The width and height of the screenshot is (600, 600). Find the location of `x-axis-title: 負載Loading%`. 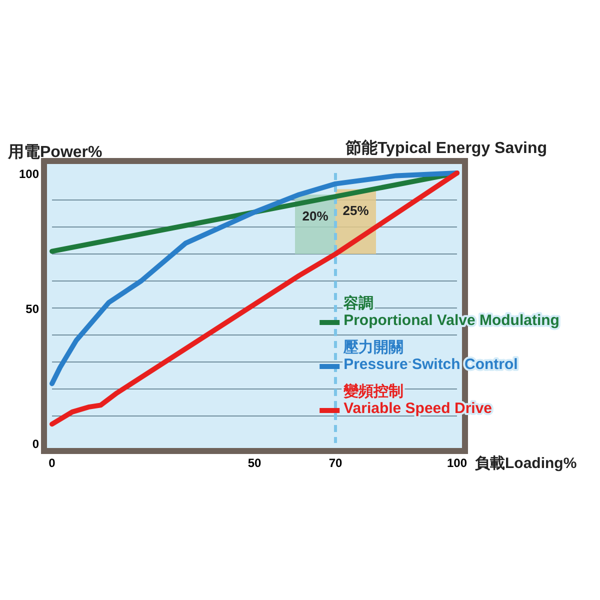

x-axis-title: 負載Loading% is located at coordinates (526, 463).